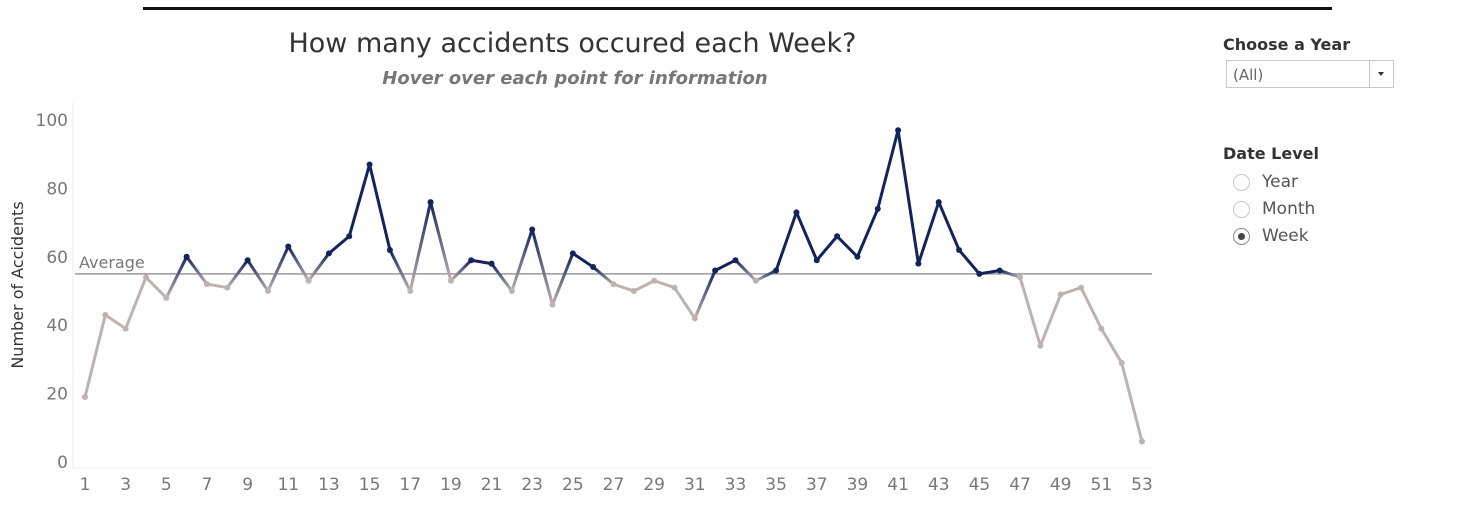 The height and width of the screenshot is (515, 1470). I want to click on x-tick-label: 39, so click(858, 485).